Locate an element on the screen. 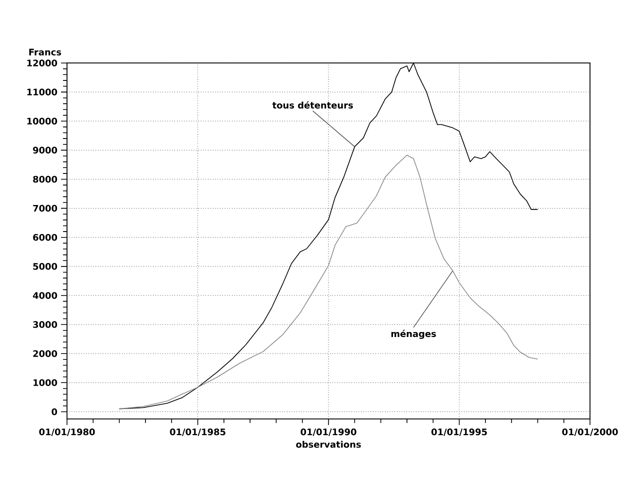 The image size is (628, 481). y-tick-label: 9000 is located at coordinates (45, 150).